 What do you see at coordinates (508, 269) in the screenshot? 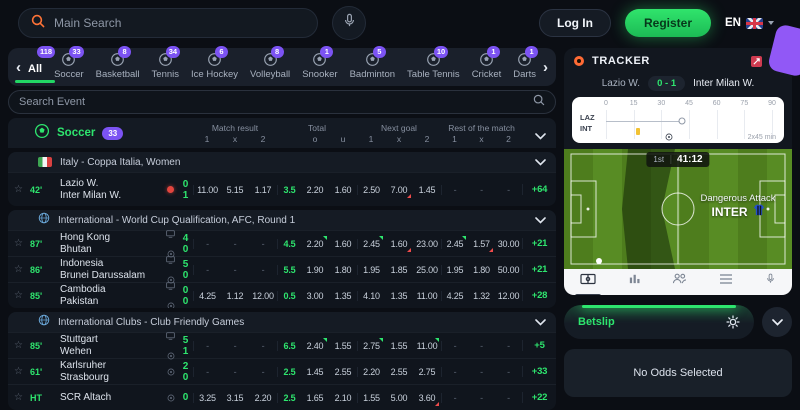
I see `odd-rest-2: 50.00` at bounding box center [508, 269].